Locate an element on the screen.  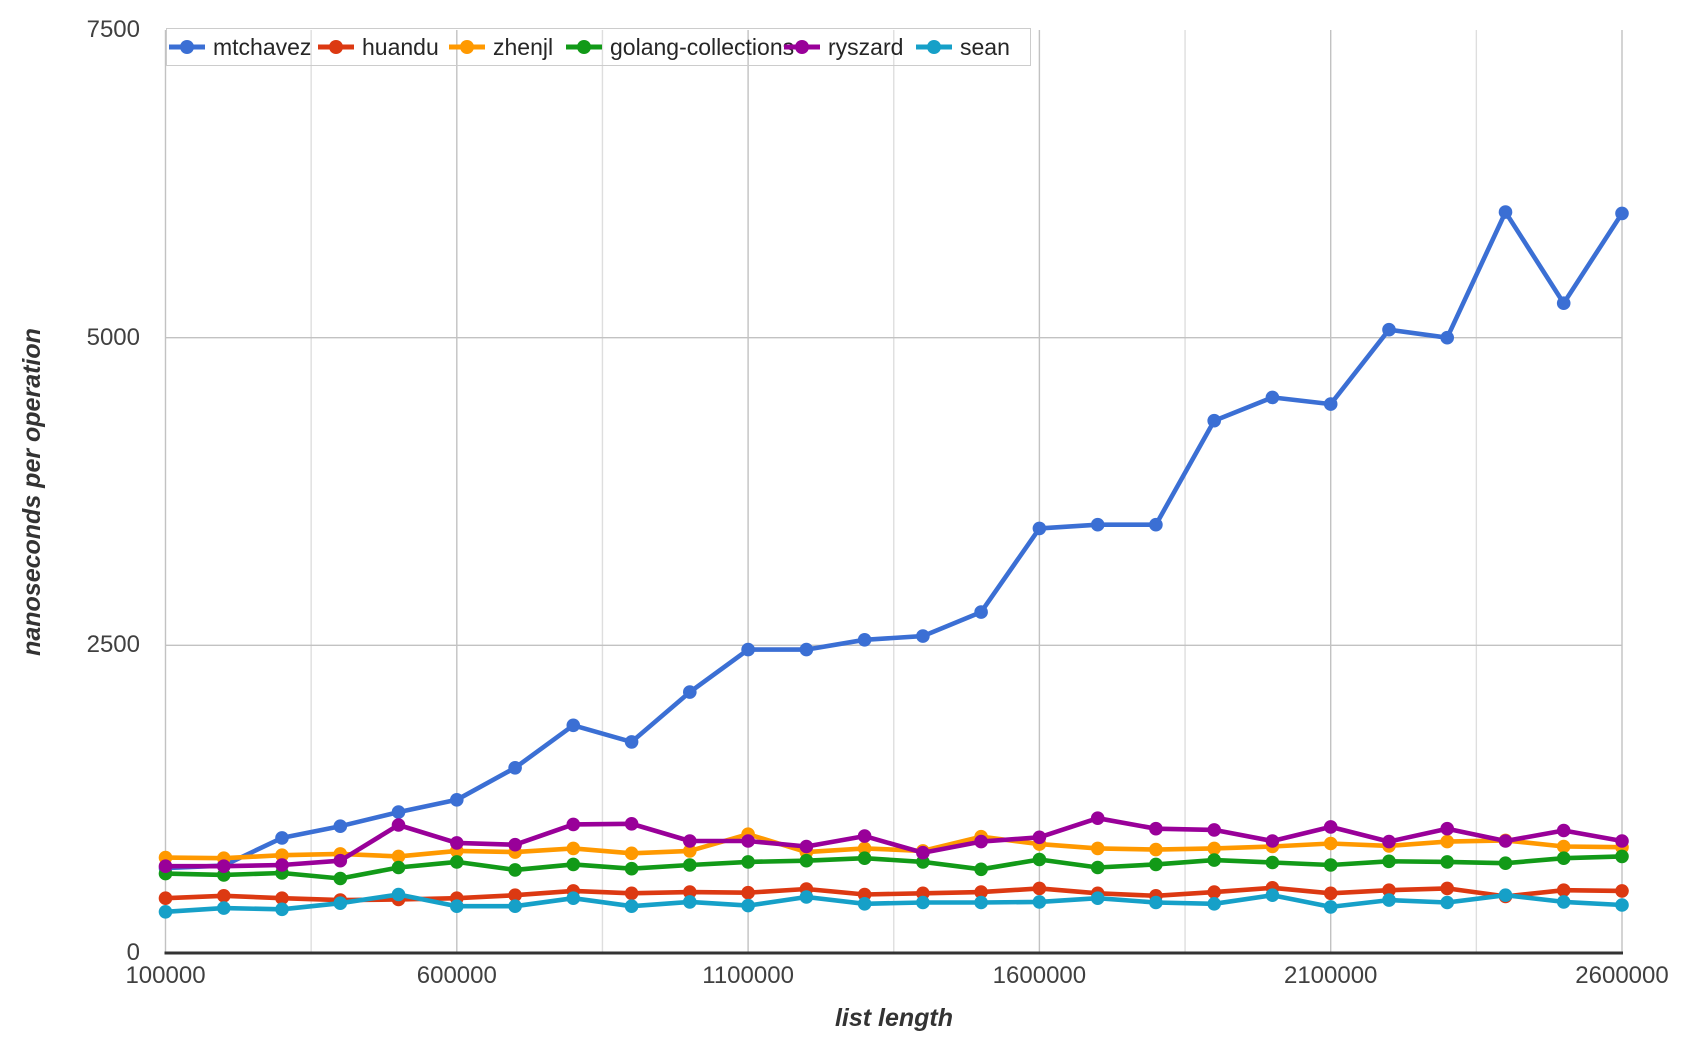
legend-item-sean: sean is located at coordinates (963, 47).